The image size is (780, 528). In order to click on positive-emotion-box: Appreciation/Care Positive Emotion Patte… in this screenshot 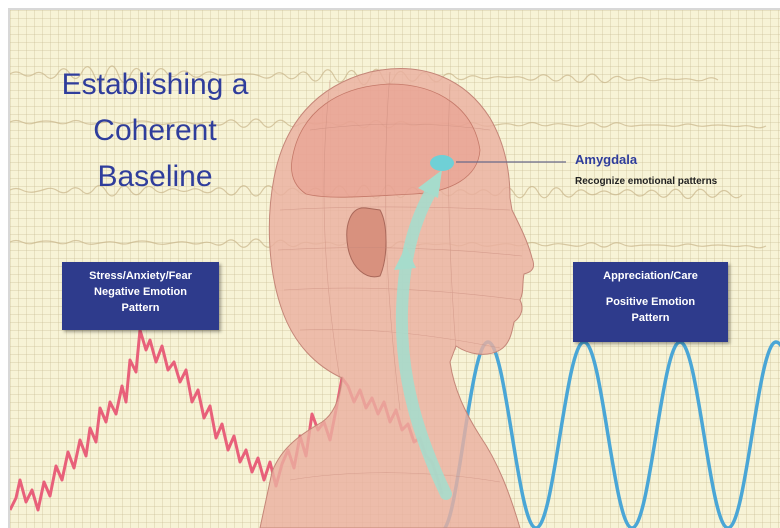, I will do `click(650, 302)`.